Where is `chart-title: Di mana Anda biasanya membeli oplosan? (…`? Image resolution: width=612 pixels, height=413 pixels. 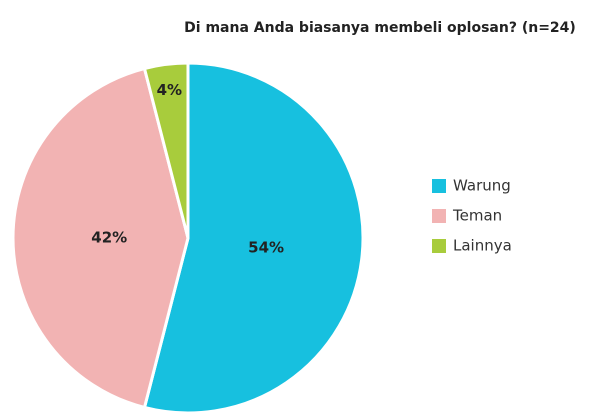
chart-title: Di mana Anda biasanya membeli oplosan? (… is located at coordinates (380, 28).